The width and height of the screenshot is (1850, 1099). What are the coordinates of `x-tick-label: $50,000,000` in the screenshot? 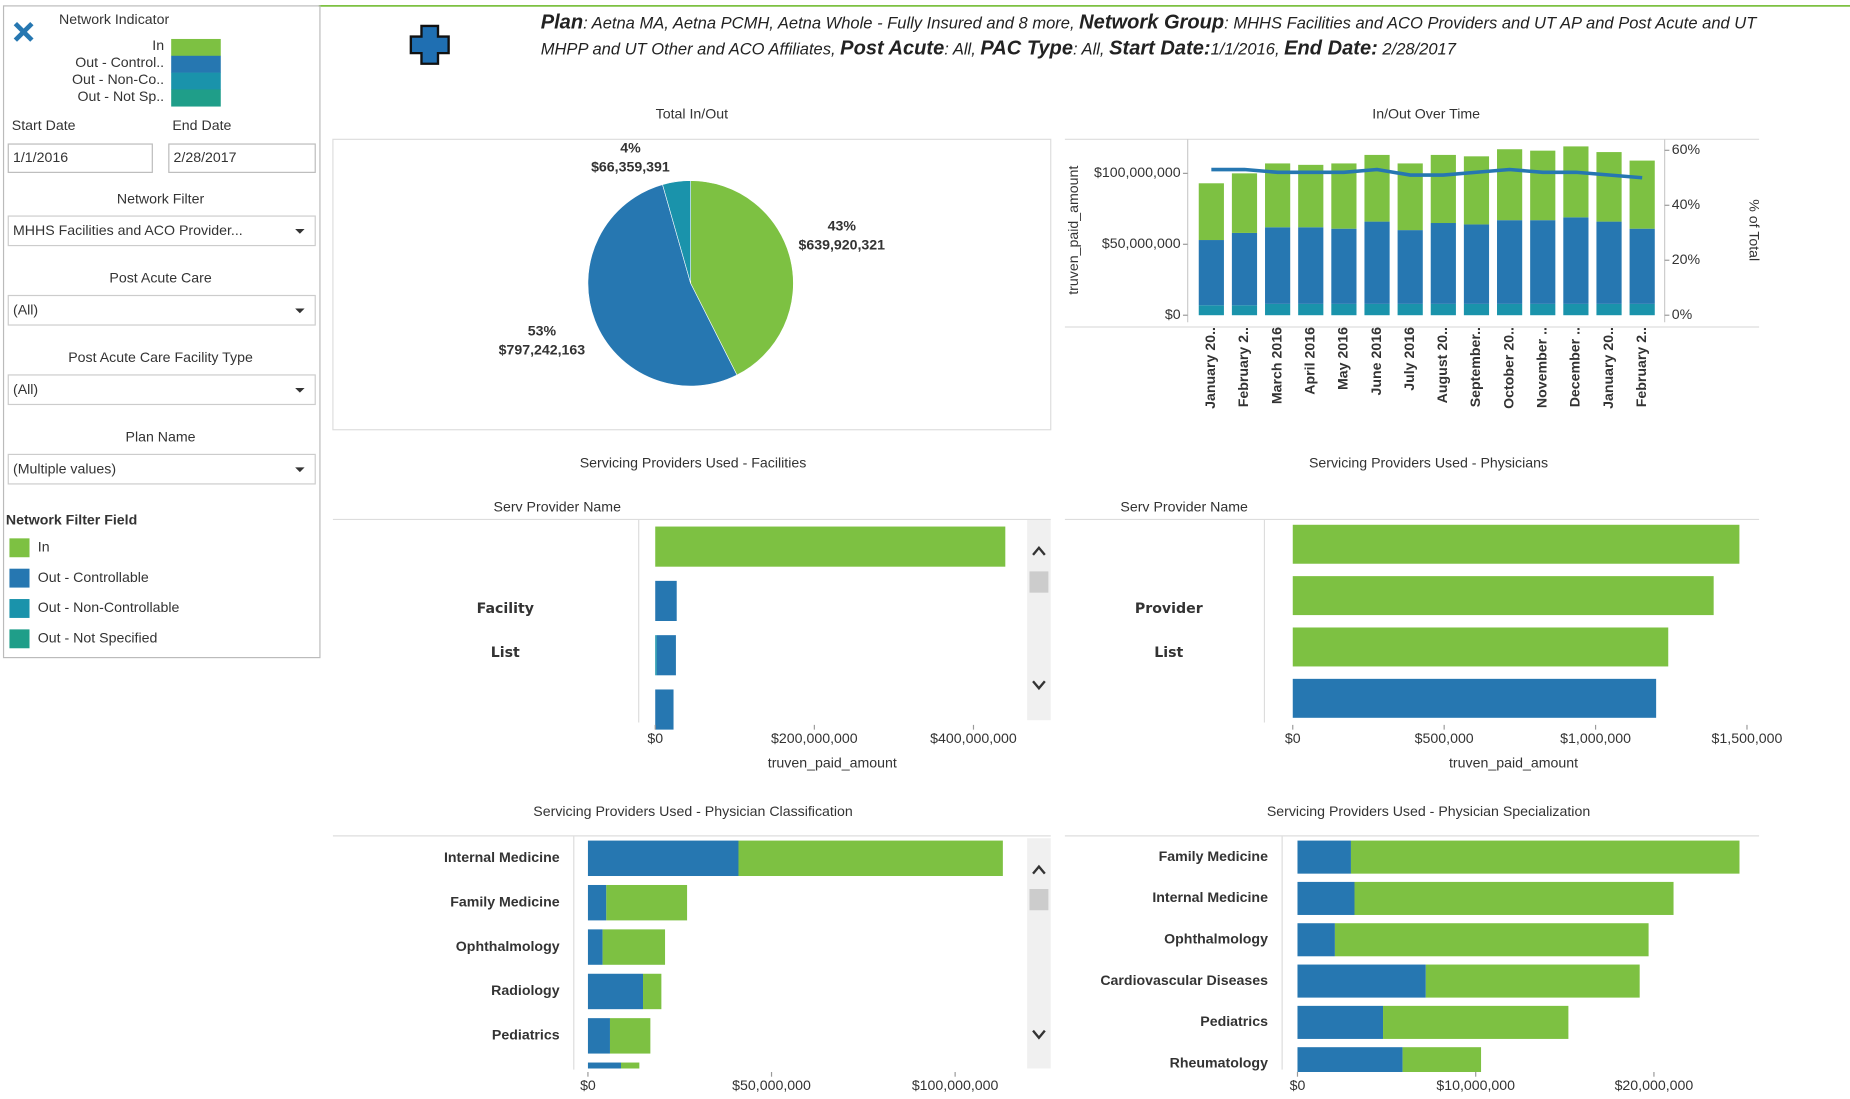 It's located at (771, 1086).